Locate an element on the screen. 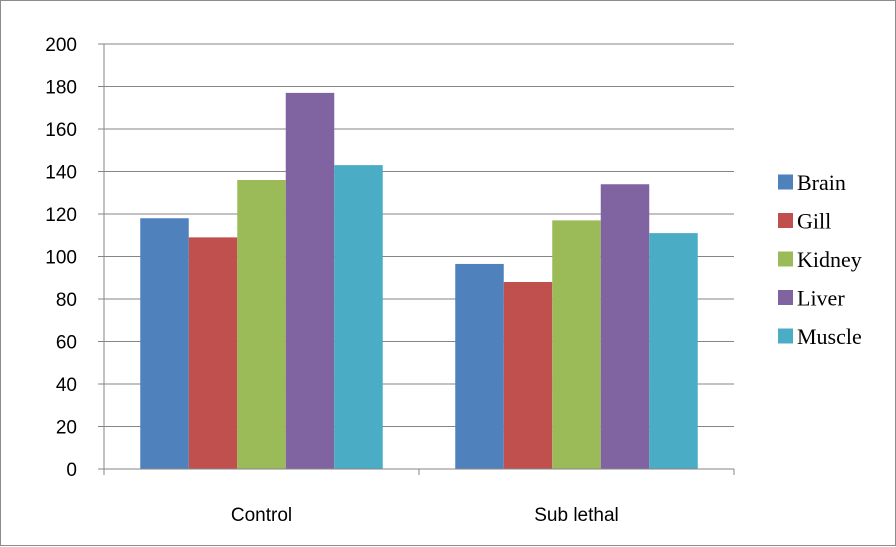 Image resolution: width=896 pixels, height=547 pixels. legend-label-muscle: Muscle is located at coordinates (829, 336).